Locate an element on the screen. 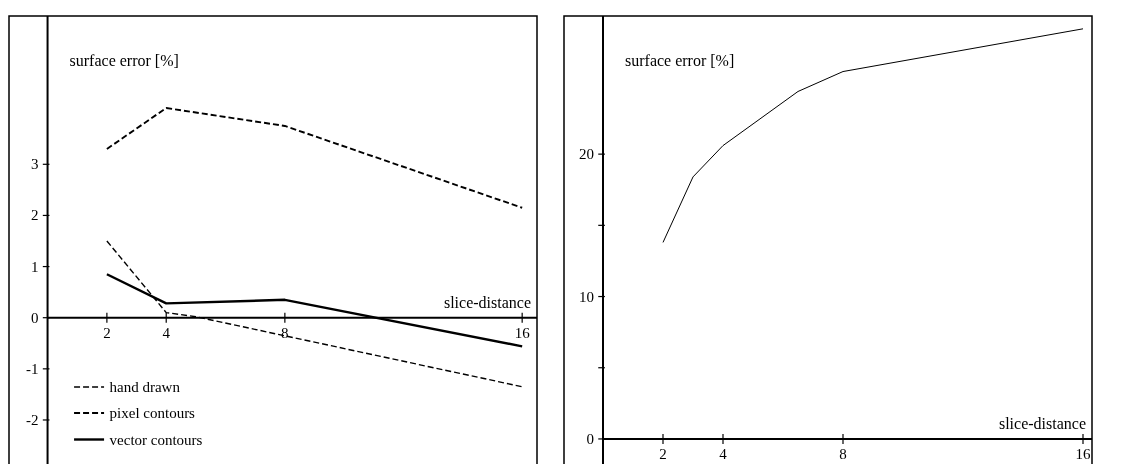 This screenshot has height=464, width=1122. y-tick-label: 20 is located at coordinates (586, 154).